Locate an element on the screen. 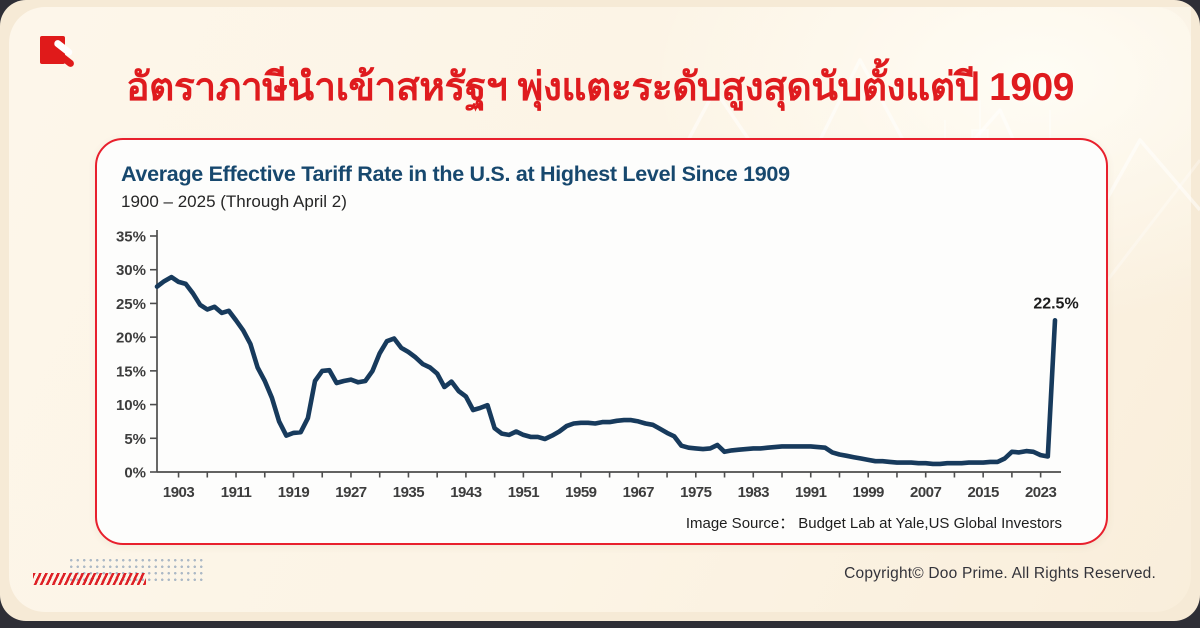  svg-text: 1927 is located at coordinates (351, 492).